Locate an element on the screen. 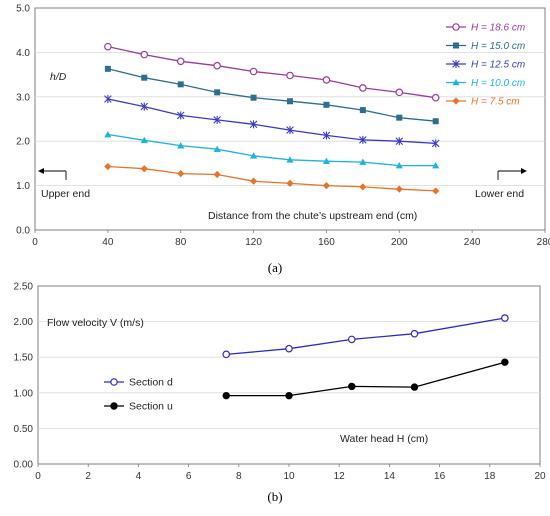  legend-entry: H = 7.5 cm is located at coordinates (495, 102).